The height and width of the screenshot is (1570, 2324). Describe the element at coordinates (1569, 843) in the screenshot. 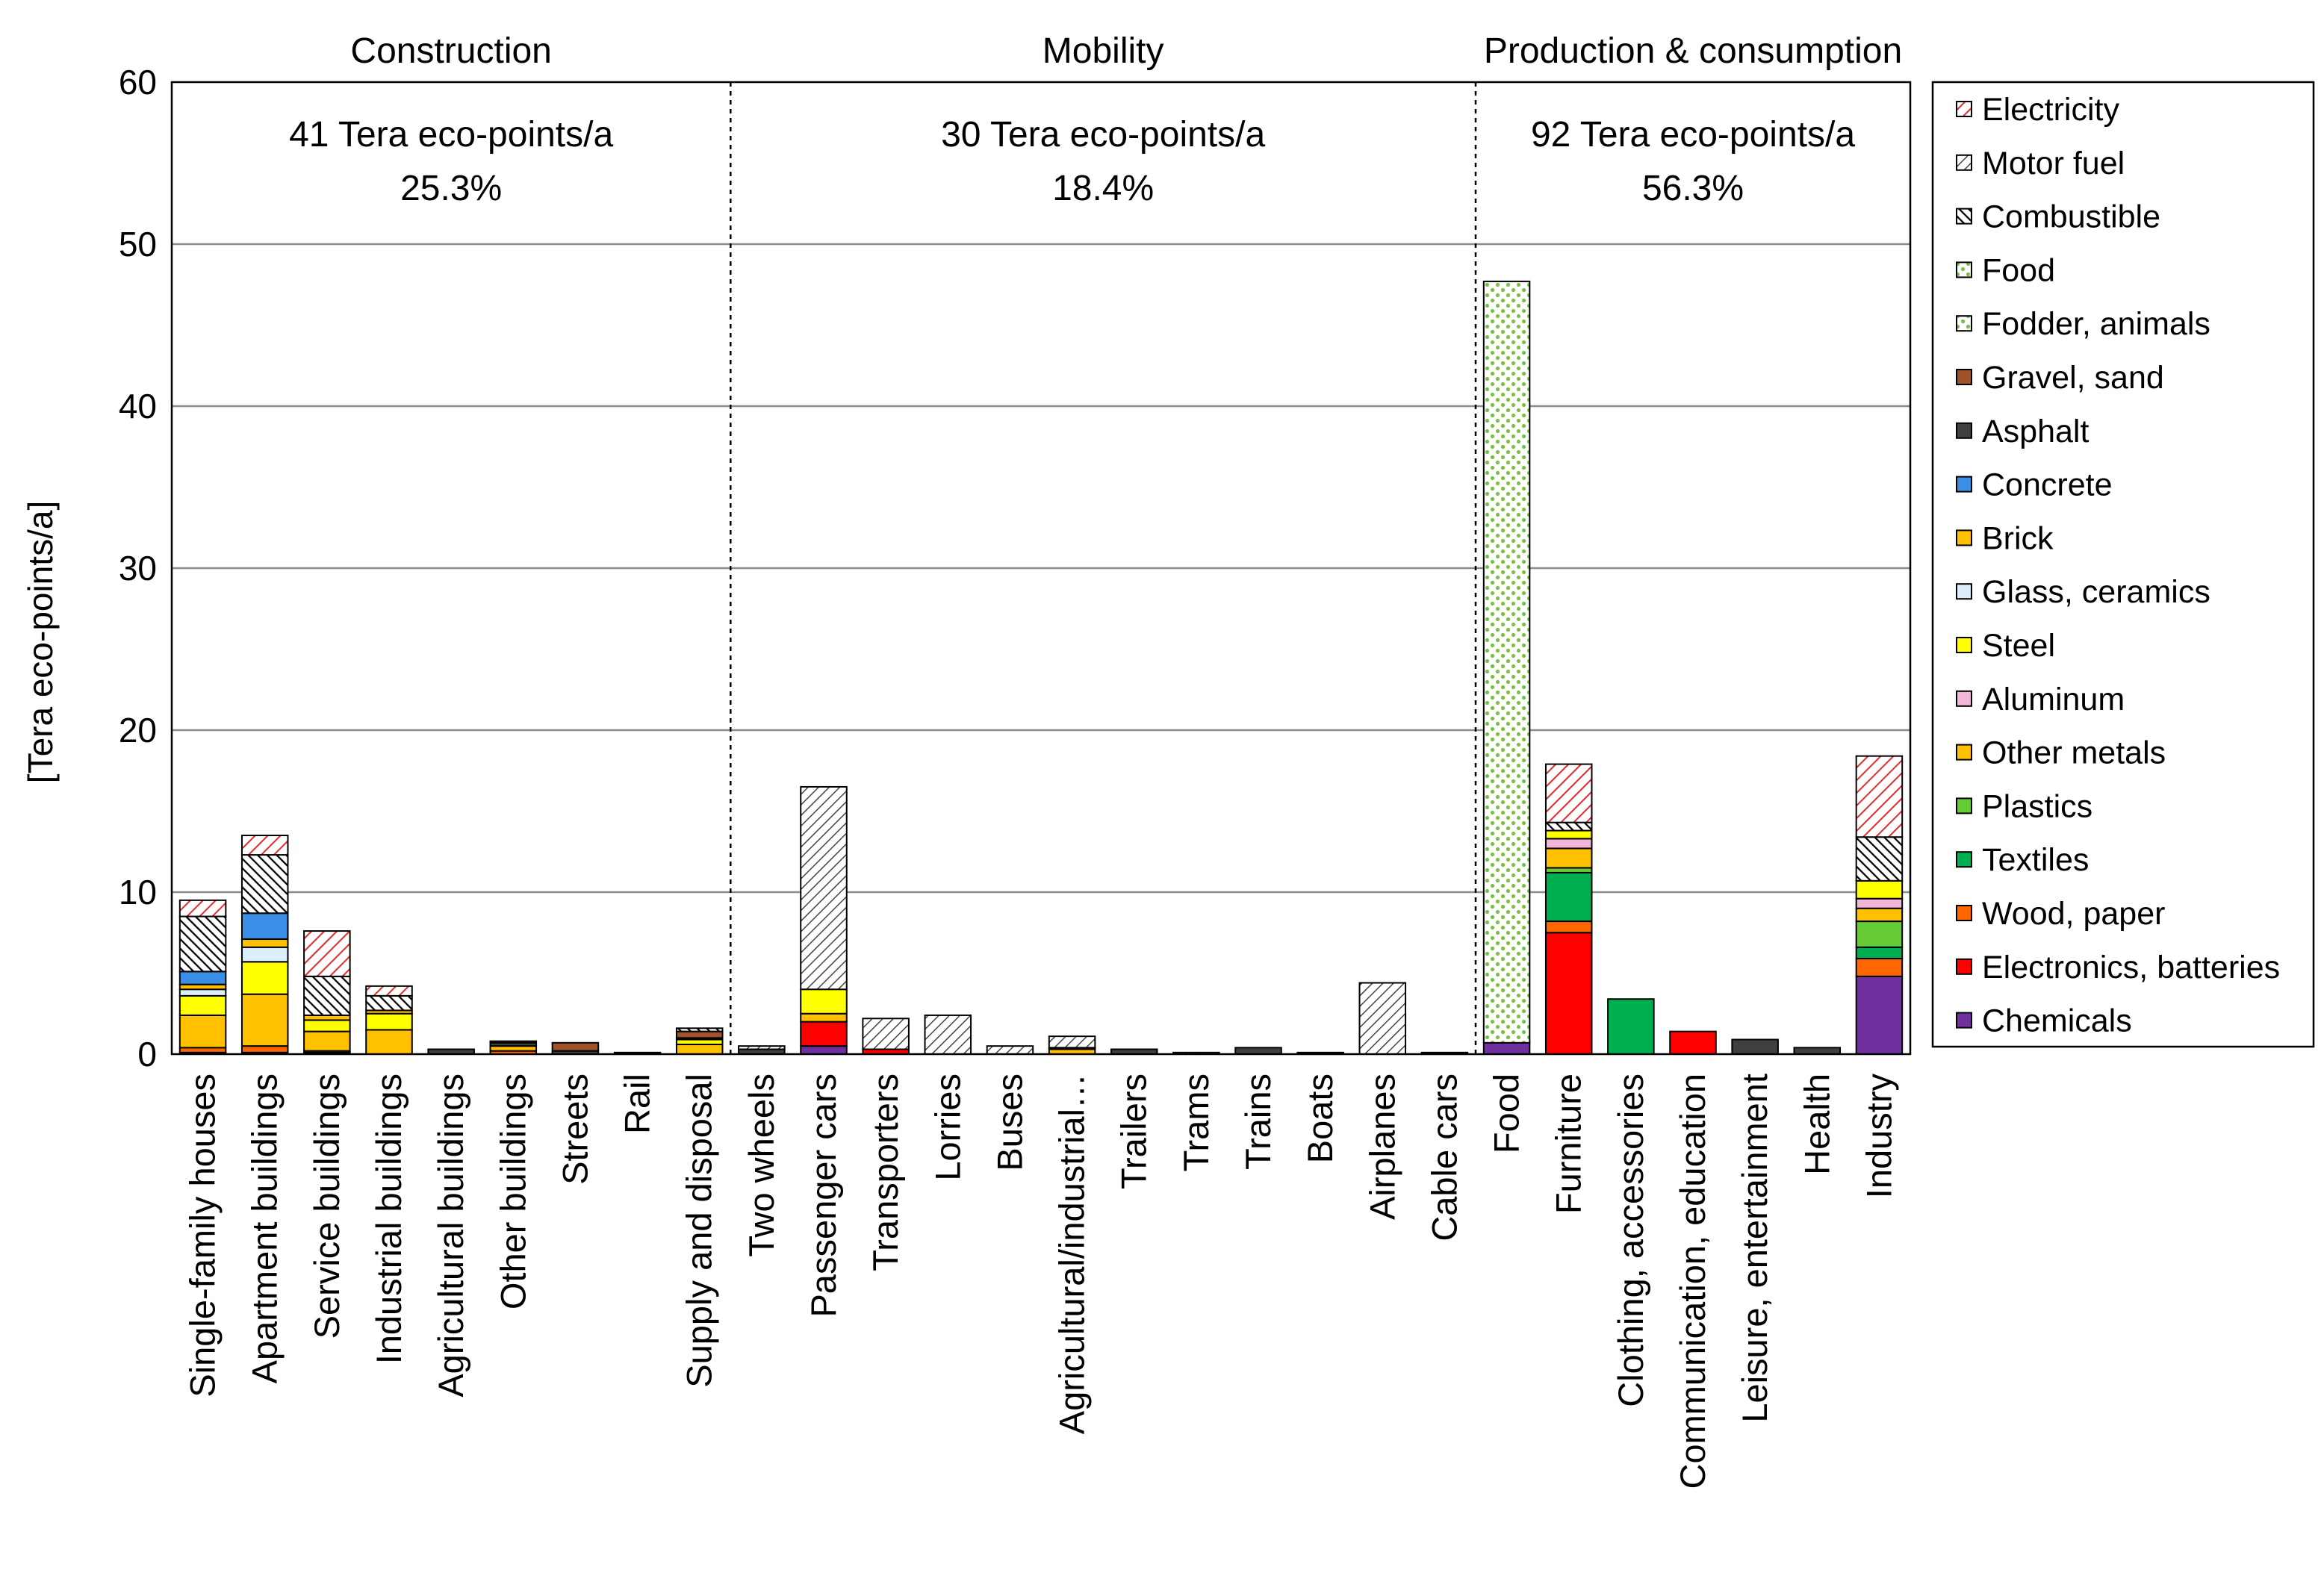

I see `bar-segment-furniture-aluminum` at that location.